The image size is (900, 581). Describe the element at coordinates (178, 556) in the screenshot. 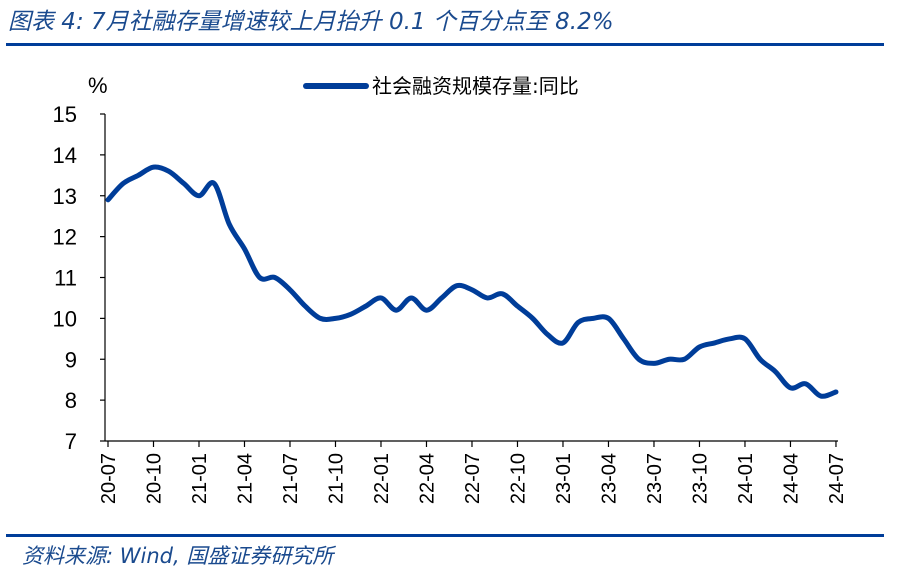

I see `source-note: 资料来源: Wind, 国盛证券研究所` at that location.